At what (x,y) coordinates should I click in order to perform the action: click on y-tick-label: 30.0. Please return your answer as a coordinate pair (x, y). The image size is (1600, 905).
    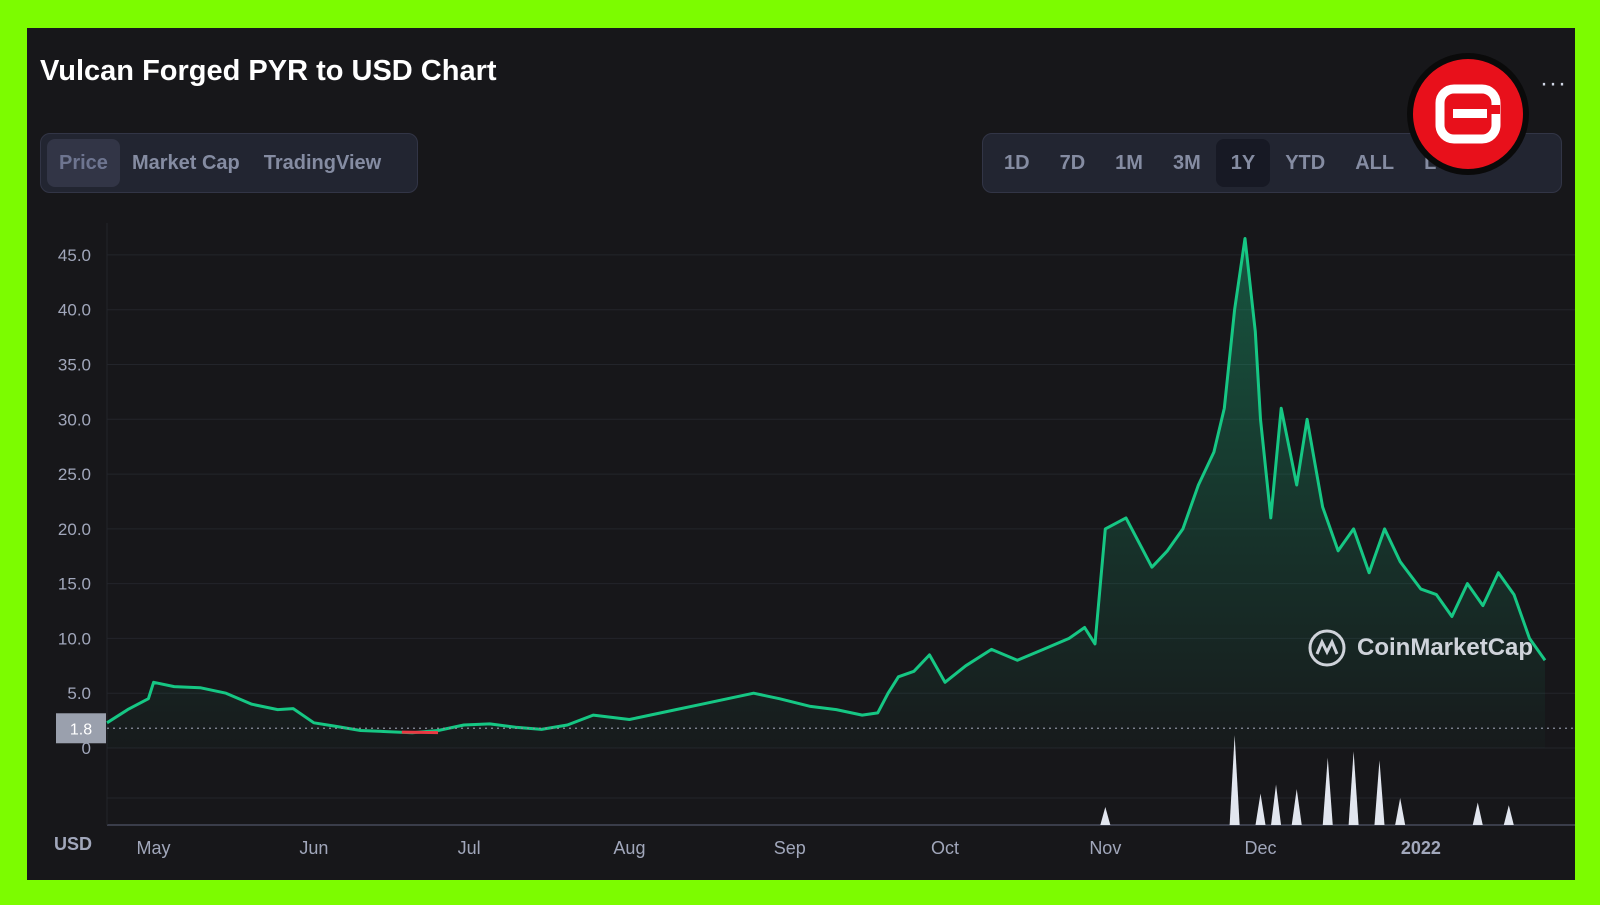
    Looking at the image, I should click on (74, 419).